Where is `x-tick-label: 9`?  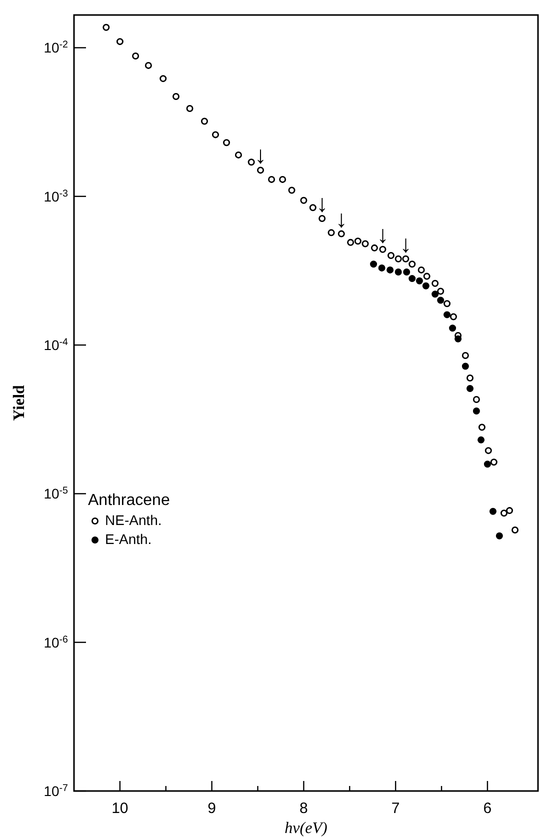
x-tick-label: 9 is located at coordinates (212, 808).